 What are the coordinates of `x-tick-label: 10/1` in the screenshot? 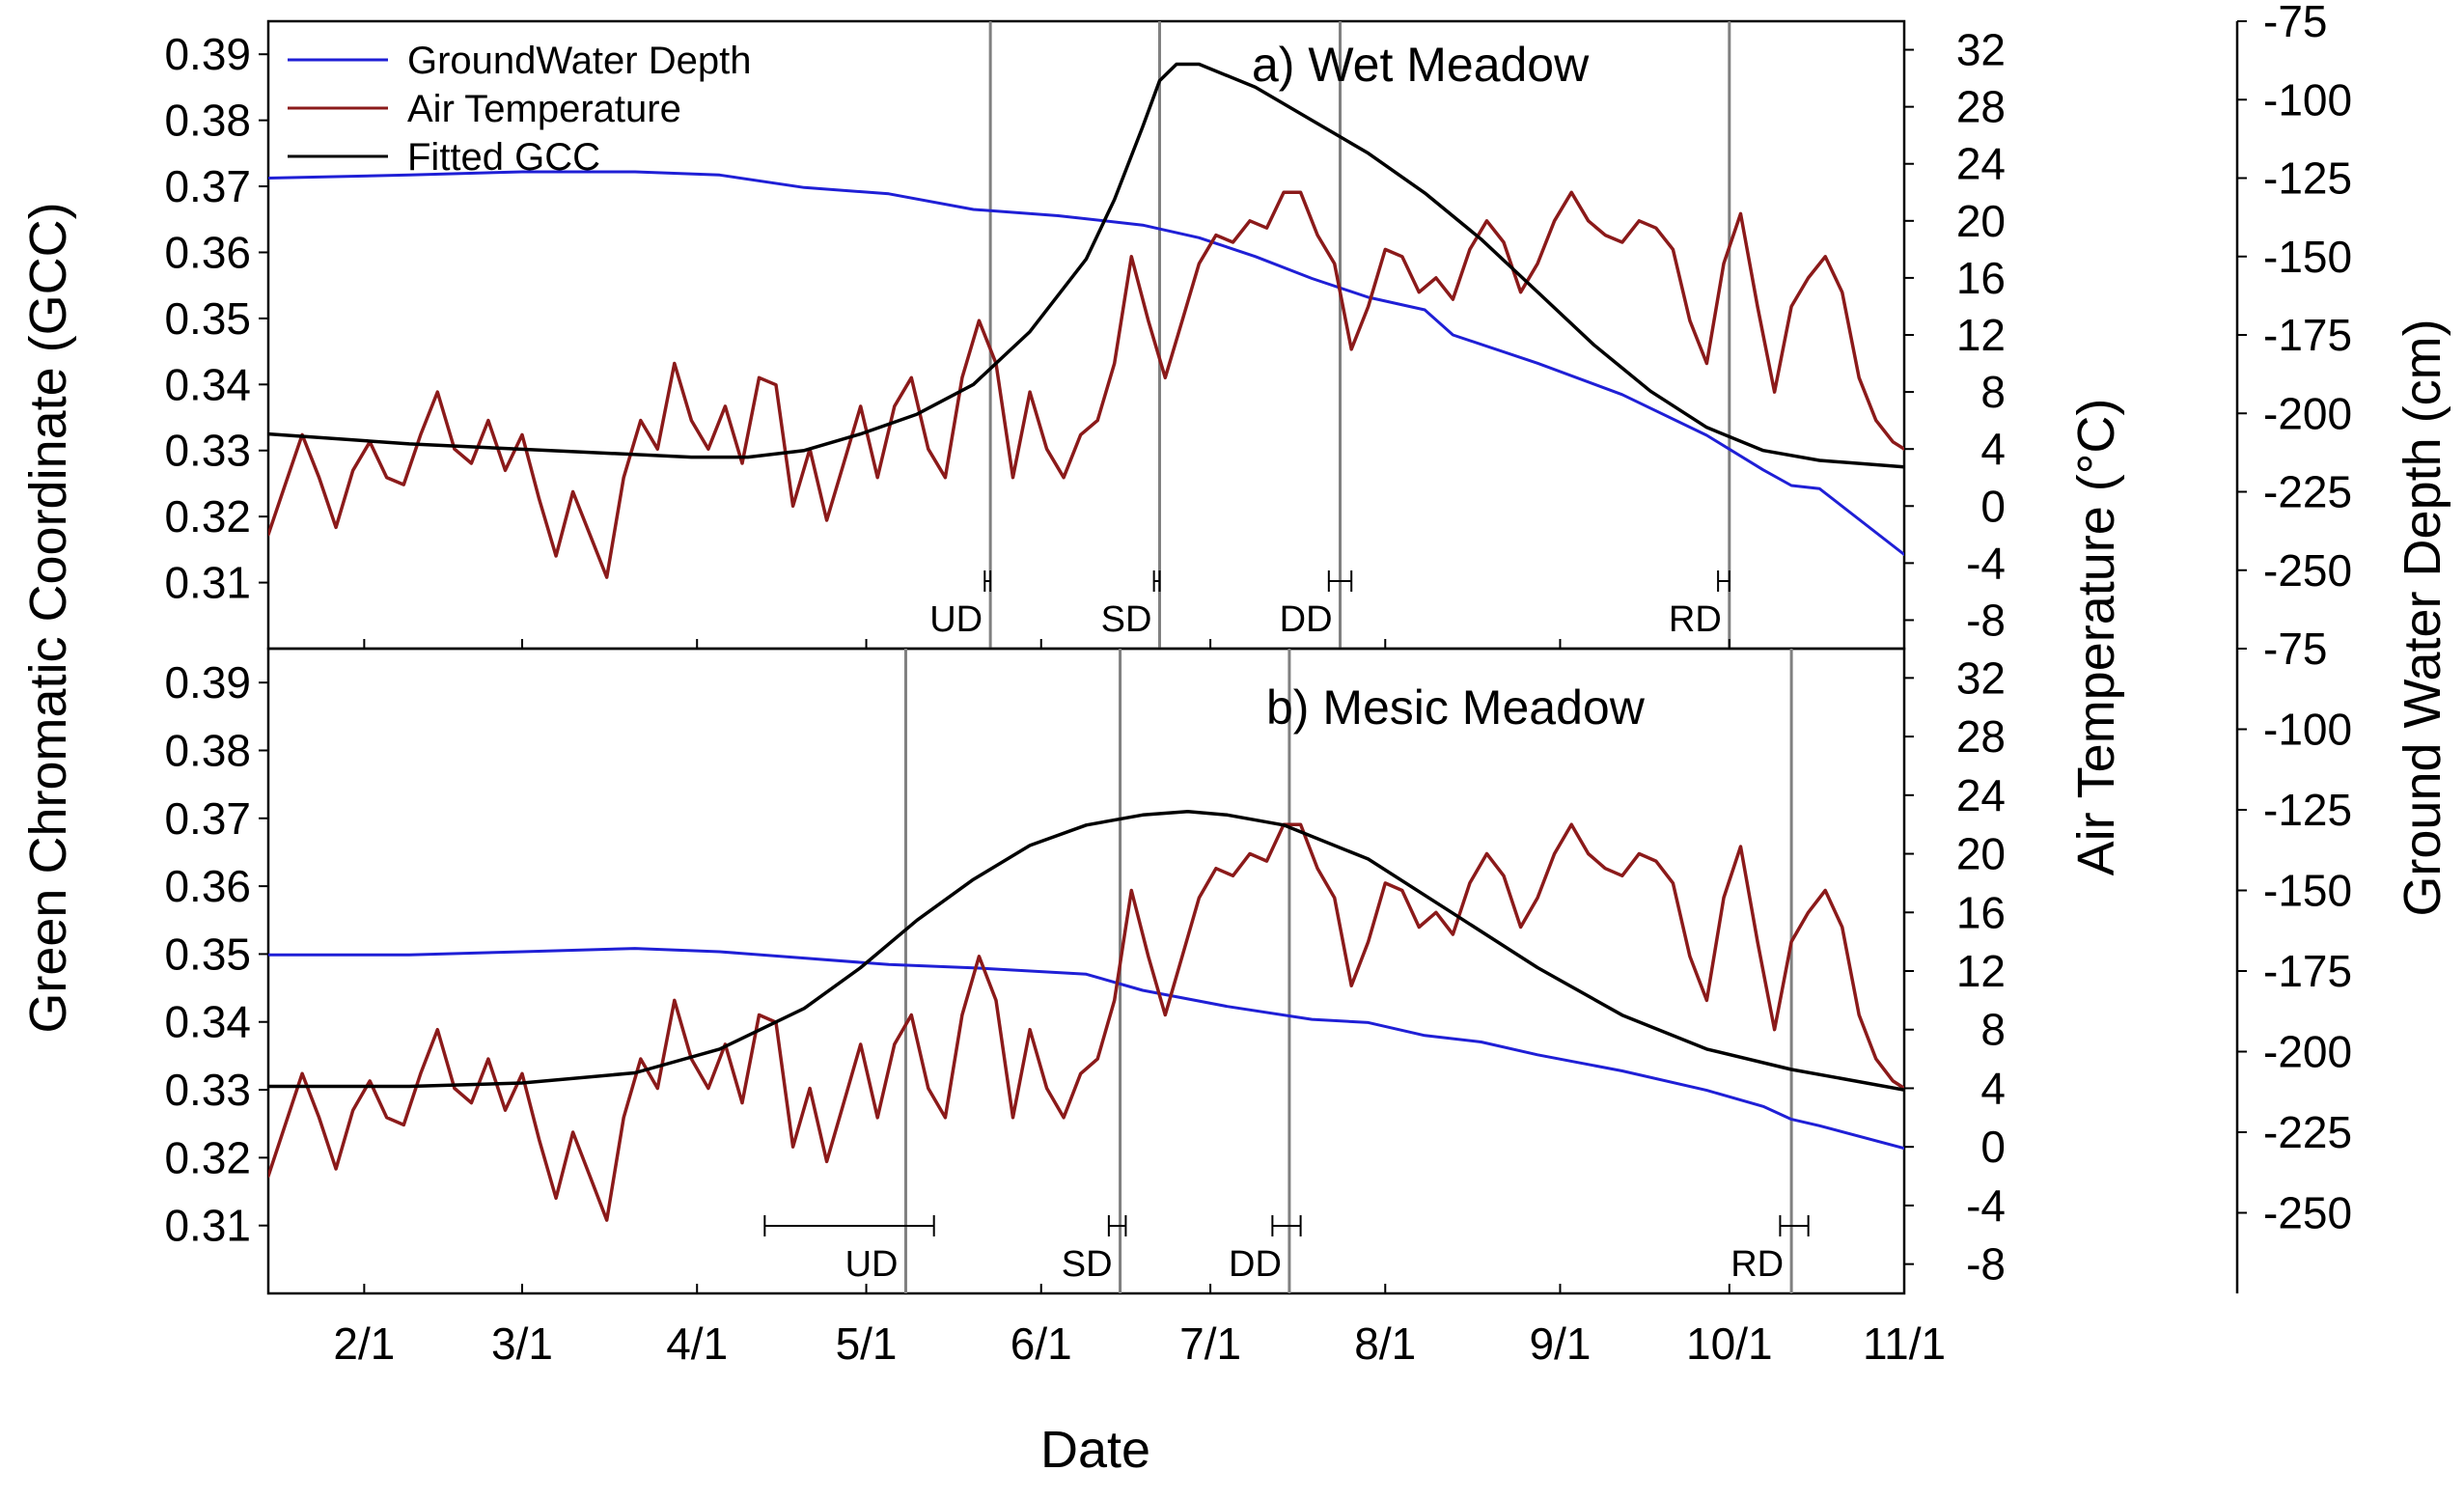 It's located at (1729, 1344).